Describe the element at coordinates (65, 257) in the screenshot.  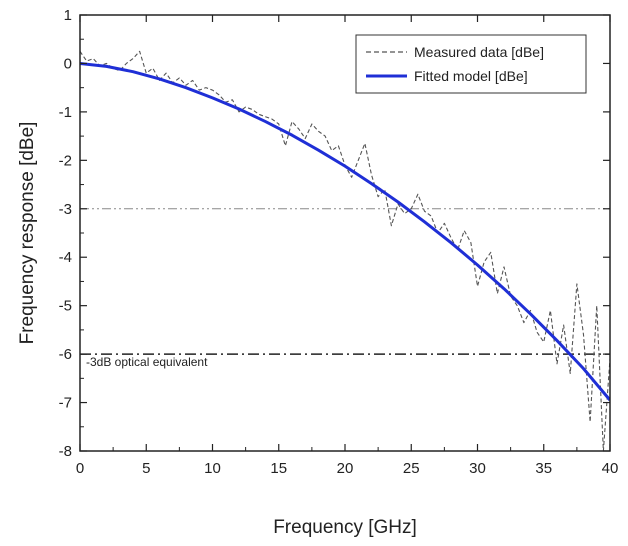
I see `y-tick-label: -4` at that location.